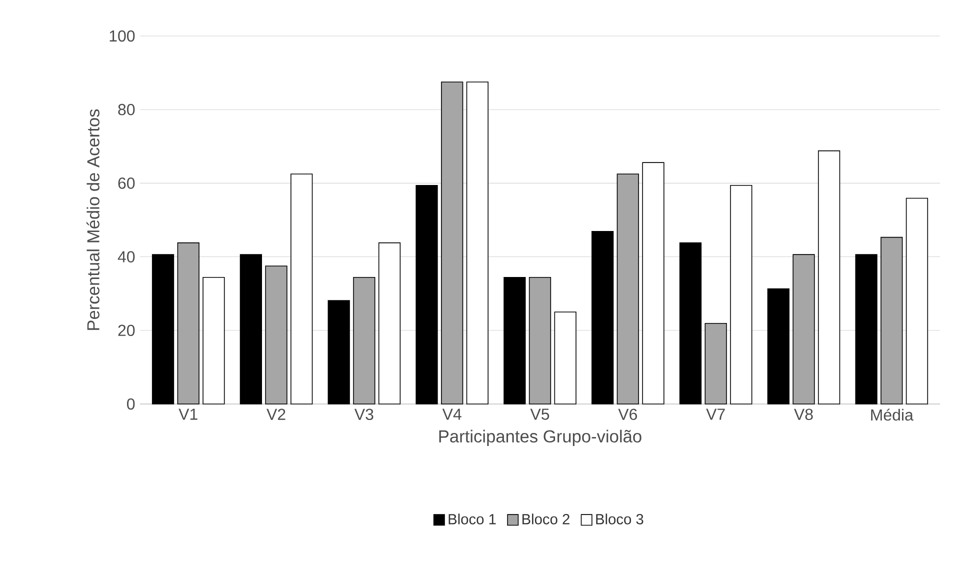 The image size is (958, 581). Describe the element at coordinates (715, 414) in the screenshot. I see `x-tick-label: V7` at that location.